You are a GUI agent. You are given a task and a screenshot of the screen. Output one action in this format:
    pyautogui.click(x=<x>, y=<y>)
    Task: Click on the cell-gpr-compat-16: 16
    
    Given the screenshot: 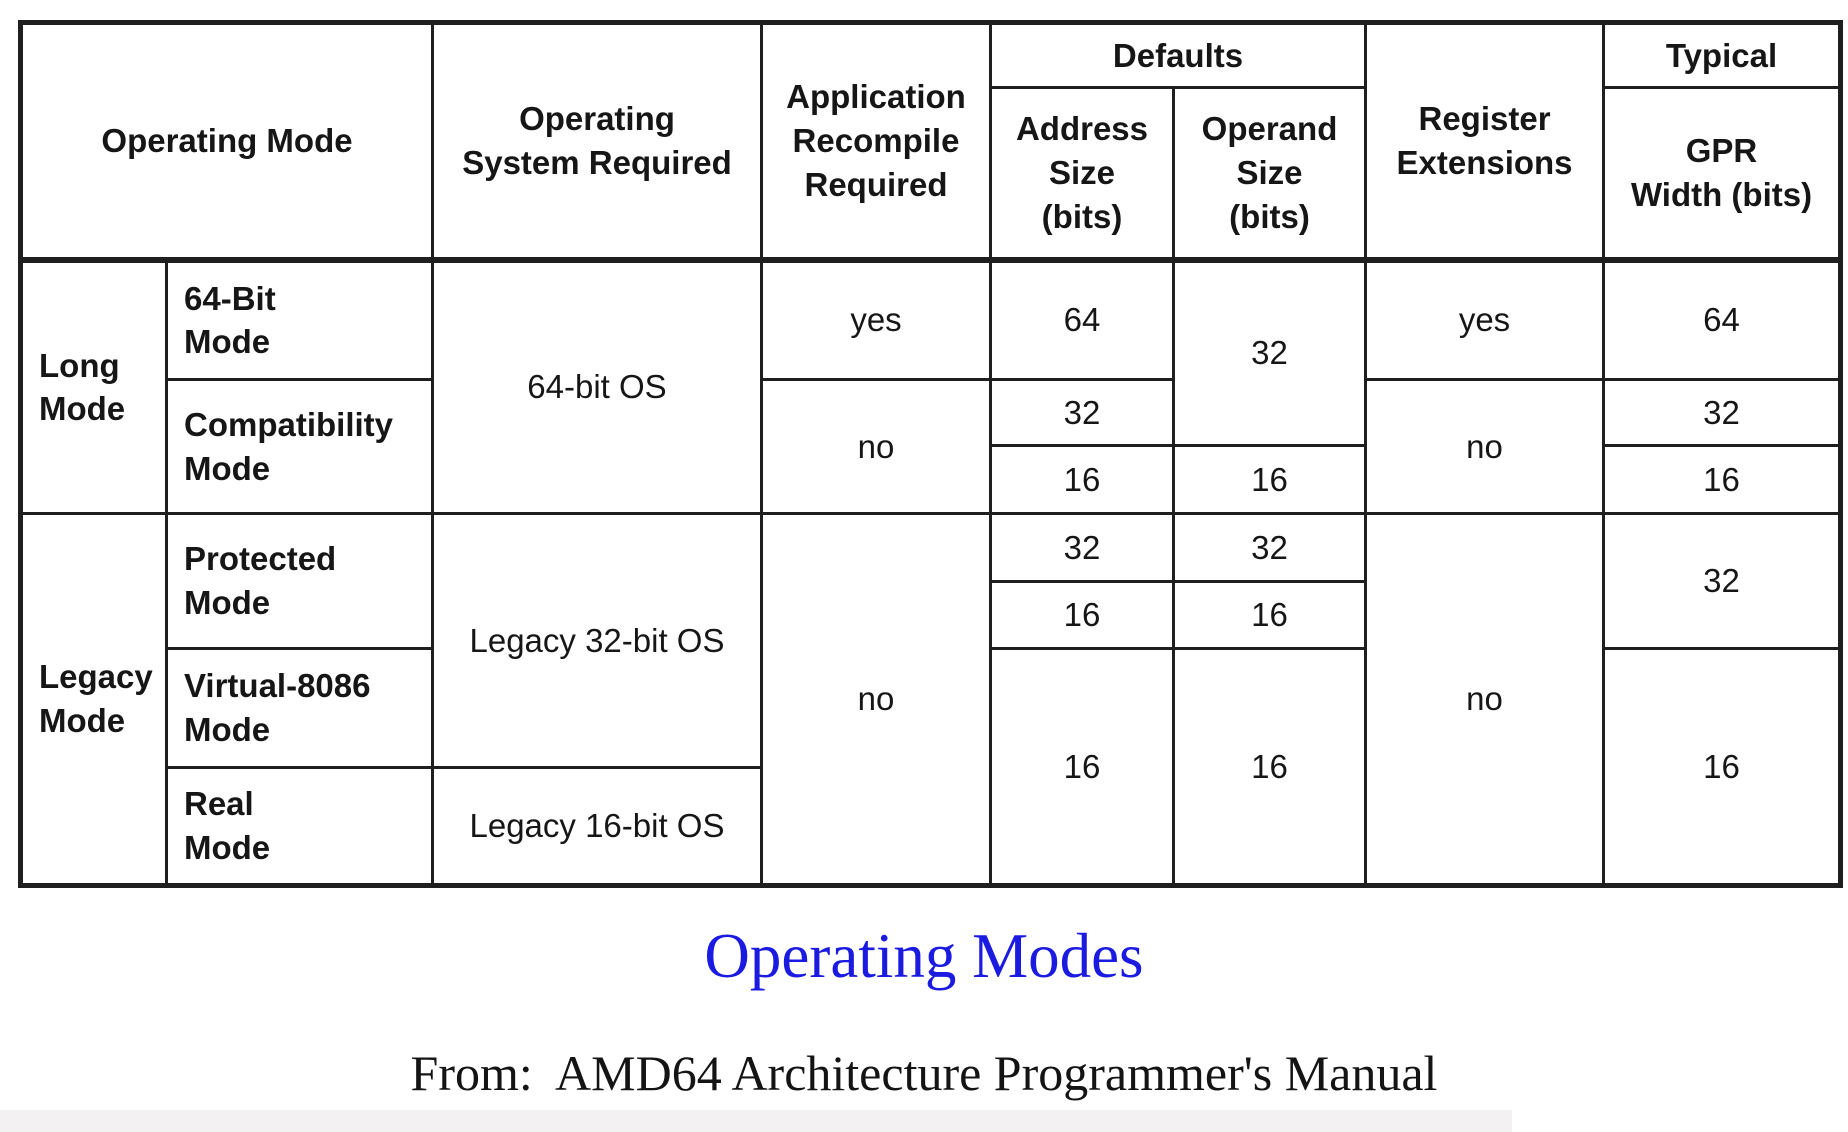 What is the action you would take?
    pyautogui.click(x=1722, y=479)
    